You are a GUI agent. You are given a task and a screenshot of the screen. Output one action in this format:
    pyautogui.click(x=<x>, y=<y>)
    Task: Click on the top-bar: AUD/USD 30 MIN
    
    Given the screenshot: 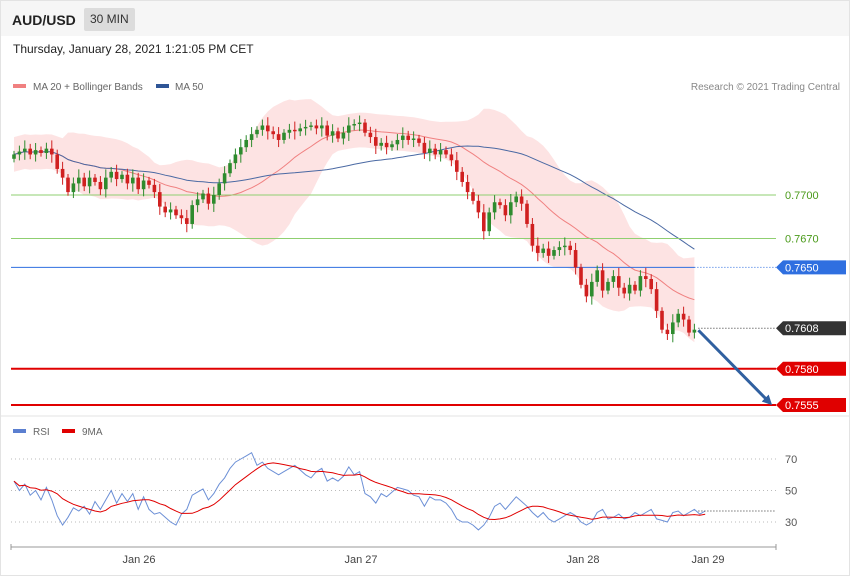 What is the action you would take?
    pyautogui.click(x=425, y=18)
    